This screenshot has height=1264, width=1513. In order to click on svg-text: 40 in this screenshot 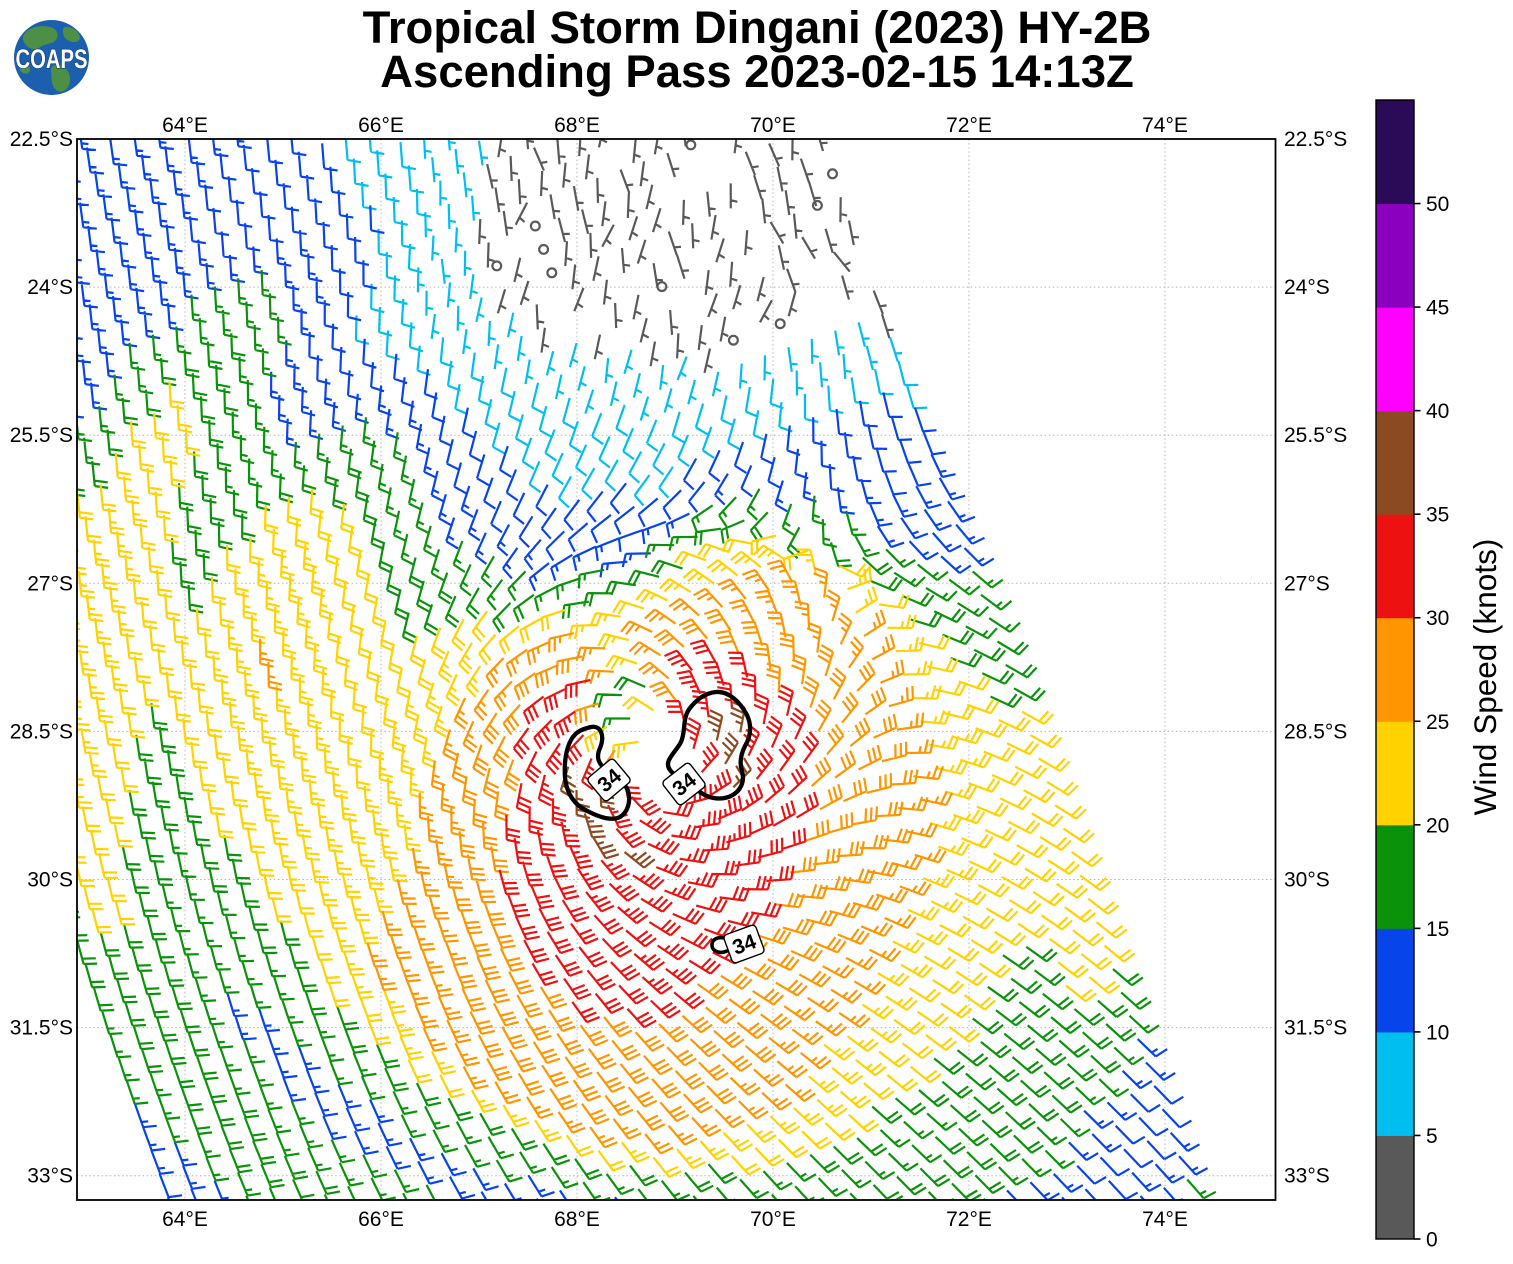, I will do `click(1437, 411)`.